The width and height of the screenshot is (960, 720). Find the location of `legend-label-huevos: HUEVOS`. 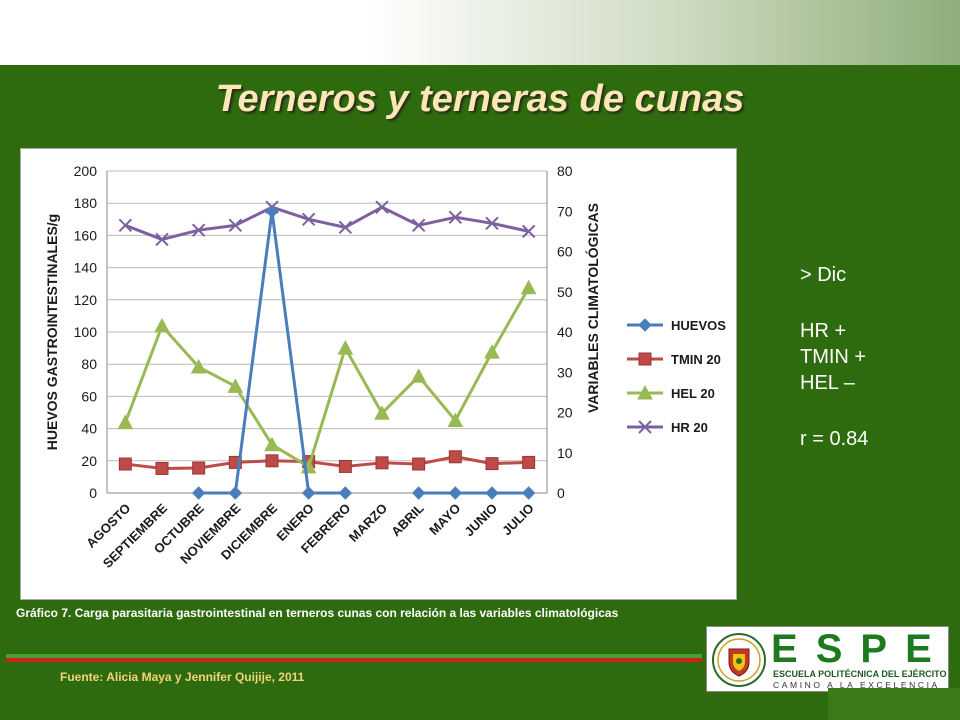

legend-label-huevos: HUEVOS is located at coordinates (698, 325).